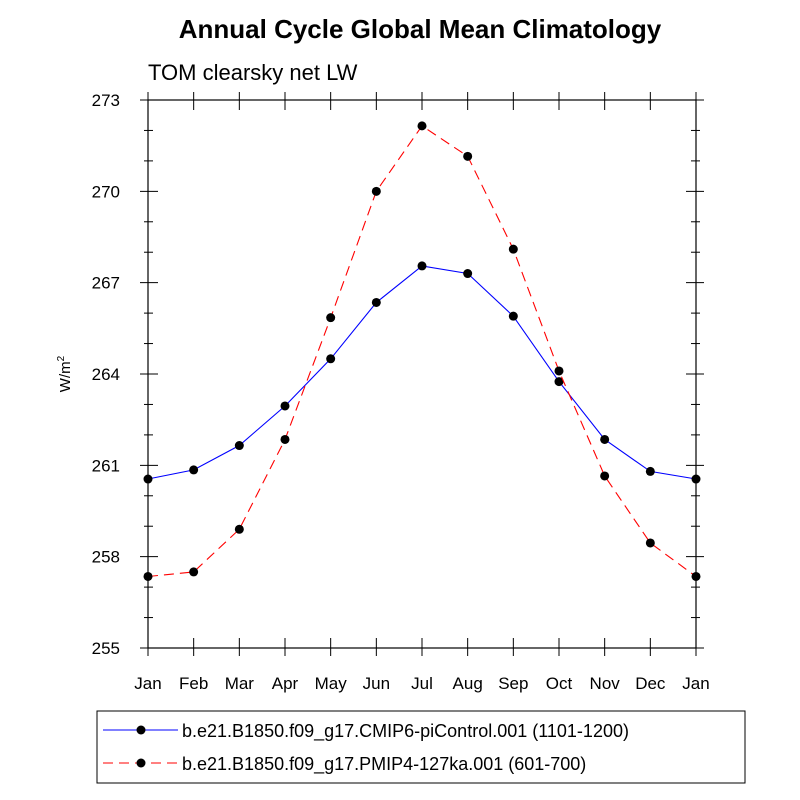  What do you see at coordinates (420, 29) in the screenshot?
I see `chart-title: Annual Cycle Global Mean Climatology` at bounding box center [420, 29].